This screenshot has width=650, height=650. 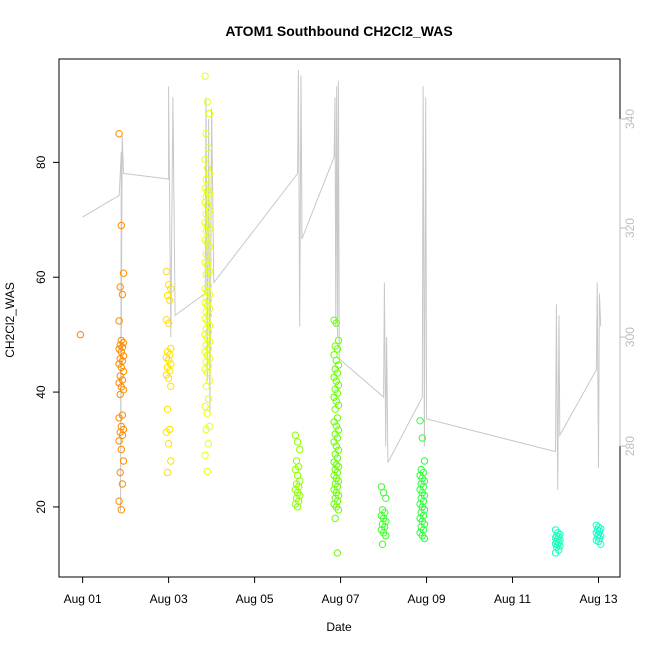 What do you see at coordinates (41, 392) in the screenshot?
I see `y-tick-label: 40` at bounding box center [41, 392].